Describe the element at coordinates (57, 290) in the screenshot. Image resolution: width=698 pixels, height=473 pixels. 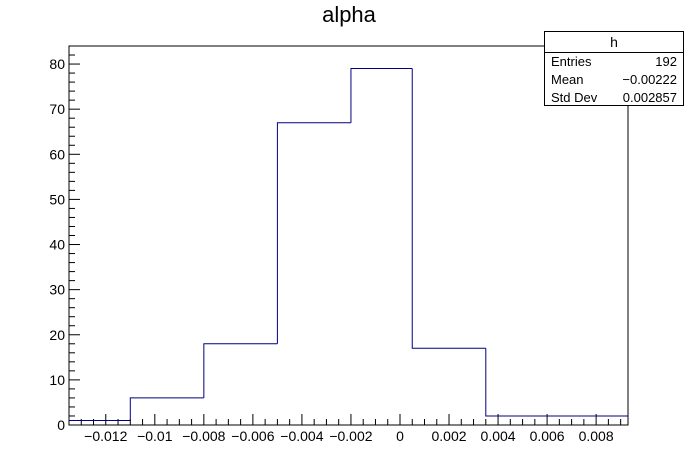
I see `y-tick-label: 30` at that location.